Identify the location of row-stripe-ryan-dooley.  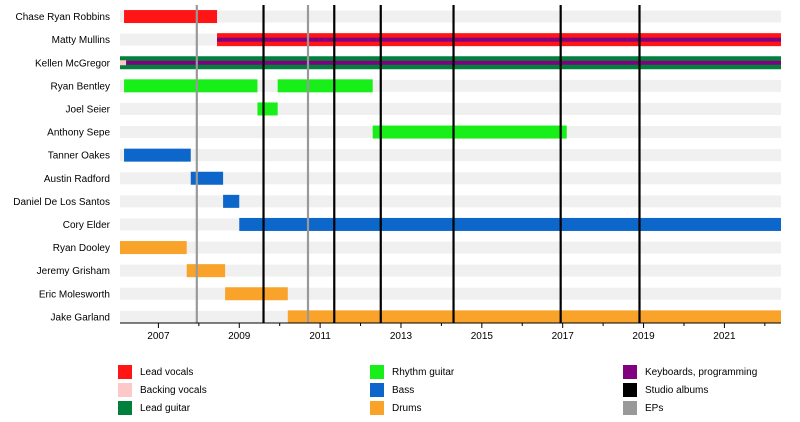
(450, 247).